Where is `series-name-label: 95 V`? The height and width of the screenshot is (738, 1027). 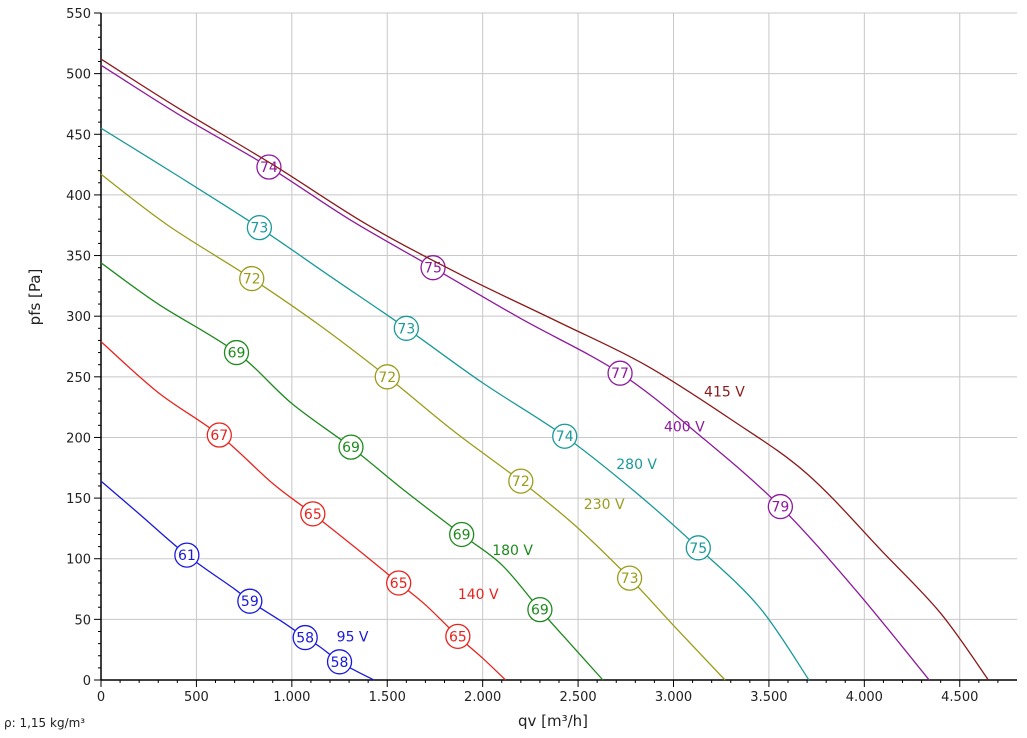 series-name-label: 95 V is located at coordinates (353, 637).